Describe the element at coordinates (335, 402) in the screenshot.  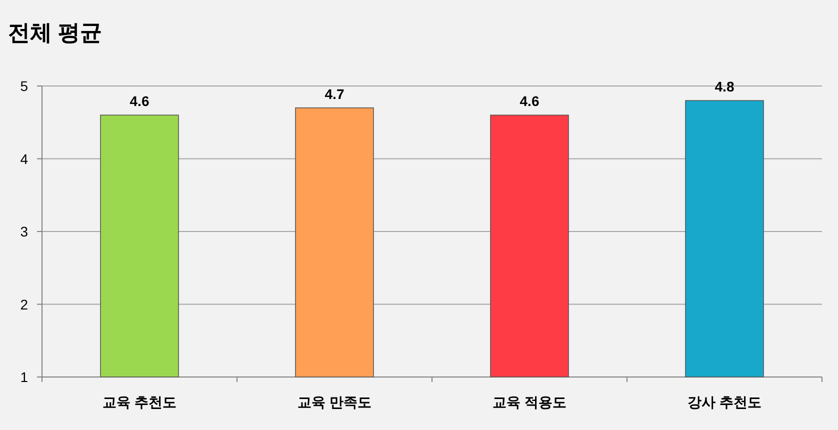
I see `x-tick-label: 교육 만족도` at that location.